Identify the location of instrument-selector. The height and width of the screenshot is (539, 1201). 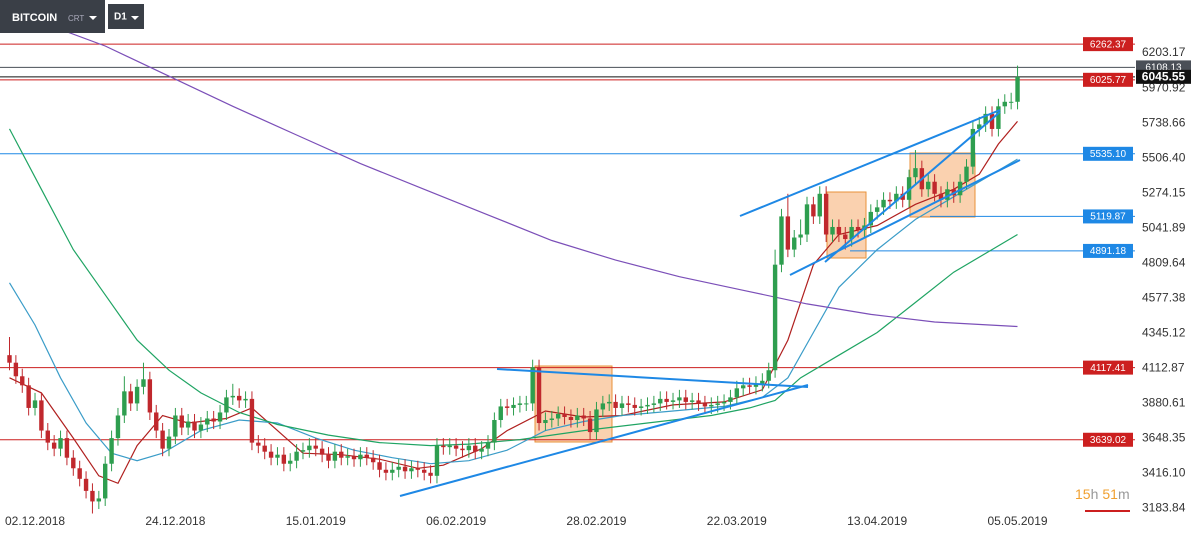
(52, 16).